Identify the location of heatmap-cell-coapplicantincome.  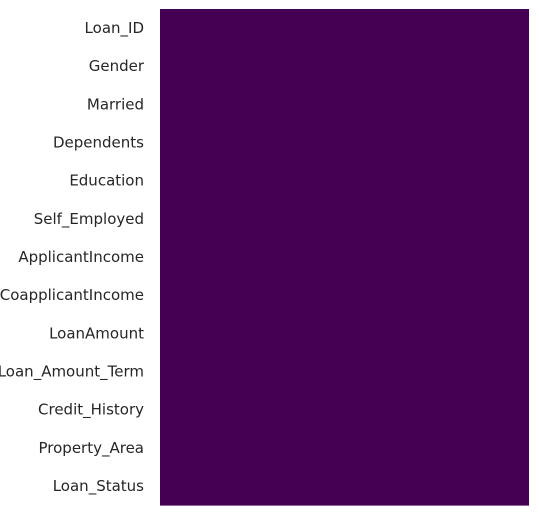
(344, 295).